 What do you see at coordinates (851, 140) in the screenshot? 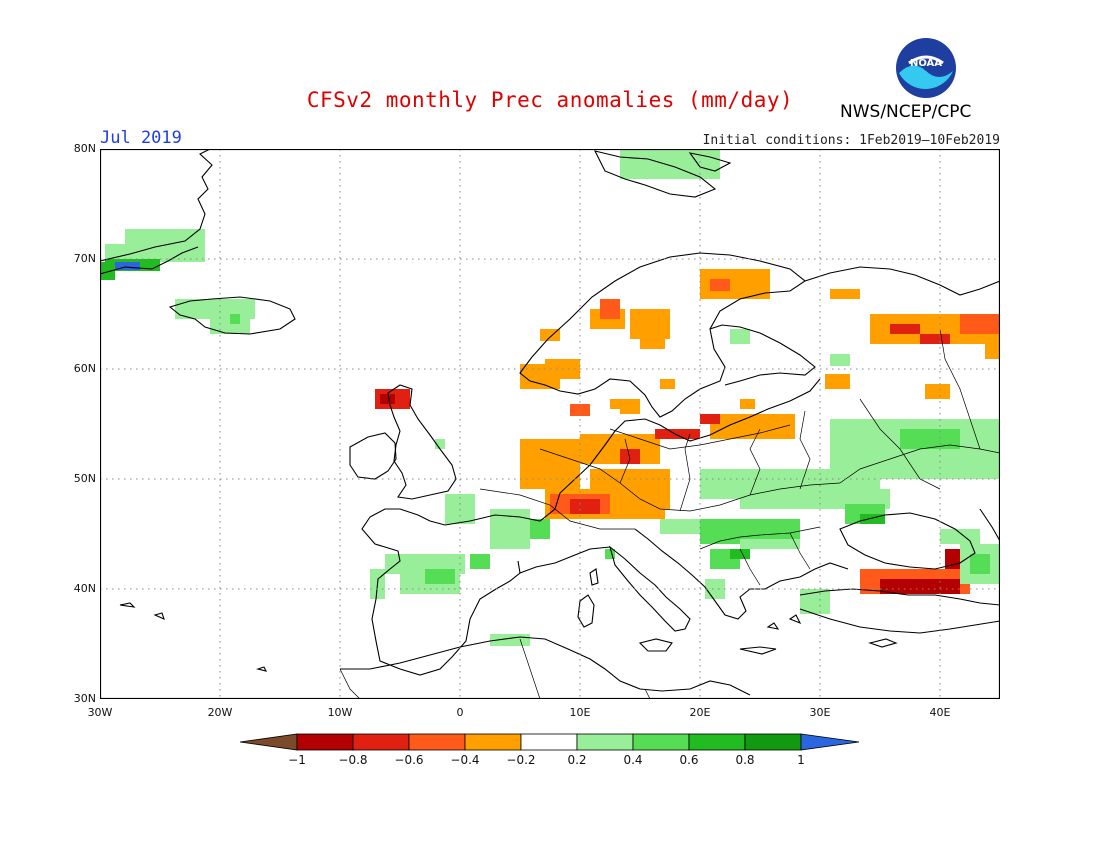
I see `initial-conditions: Initial conditions: 1Feb2019—10Feb2019` at bounding box center [851, 140].